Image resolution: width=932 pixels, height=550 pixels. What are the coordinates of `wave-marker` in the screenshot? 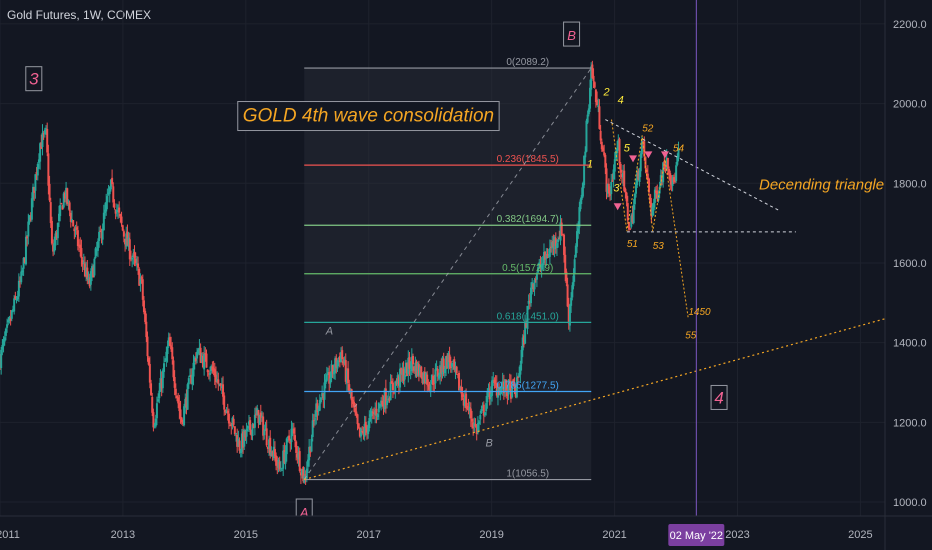 It's located at (664, 155).